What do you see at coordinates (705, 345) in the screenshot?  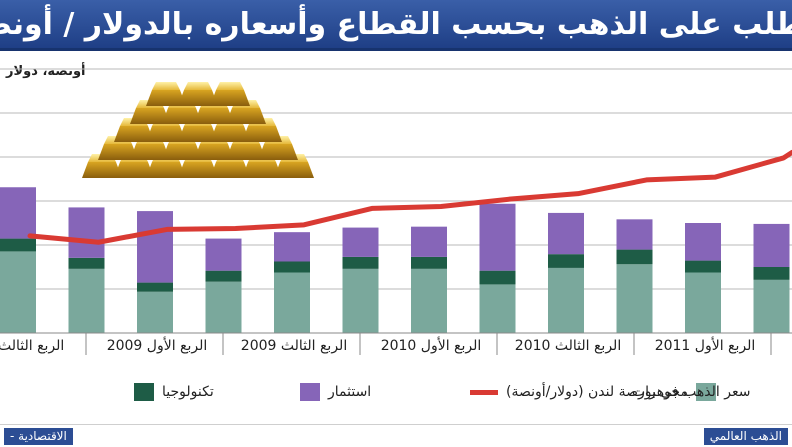 I see `x-tick-label: الربع الأول 2011` at bounding box center [705, 345].